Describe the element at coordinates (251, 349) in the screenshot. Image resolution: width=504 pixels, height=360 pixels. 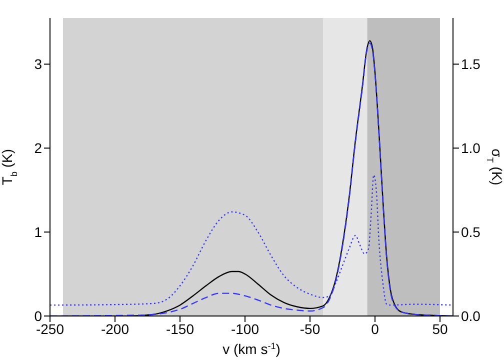
I see `x-axis-title: v (km s$^{-1}$)` at that location.